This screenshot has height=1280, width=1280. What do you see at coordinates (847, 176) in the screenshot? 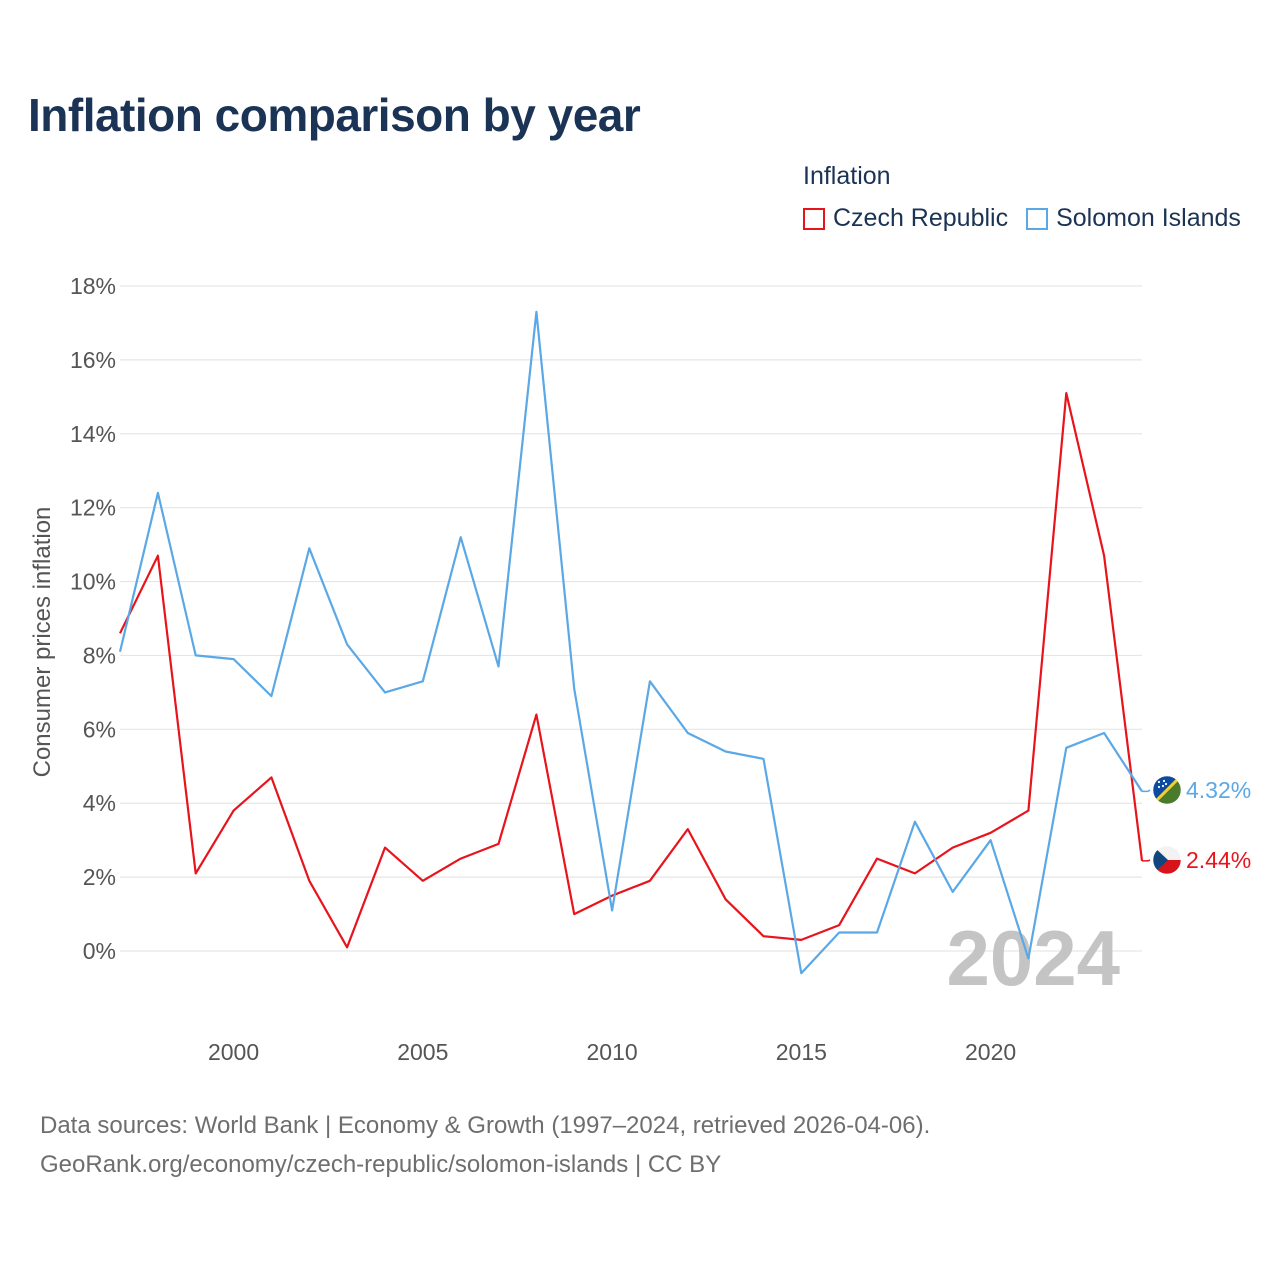
I see `legend-title: Inflation` at bounding box center [847, 176].